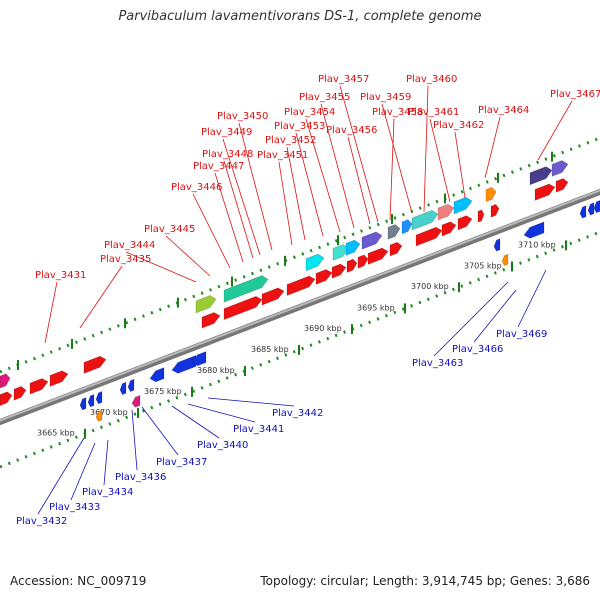 The image size is (600, 600). Describe the element at coordinates (323, 328) in the screenshot. I see `ruler-tick-label: 3690 kbp` at that location.